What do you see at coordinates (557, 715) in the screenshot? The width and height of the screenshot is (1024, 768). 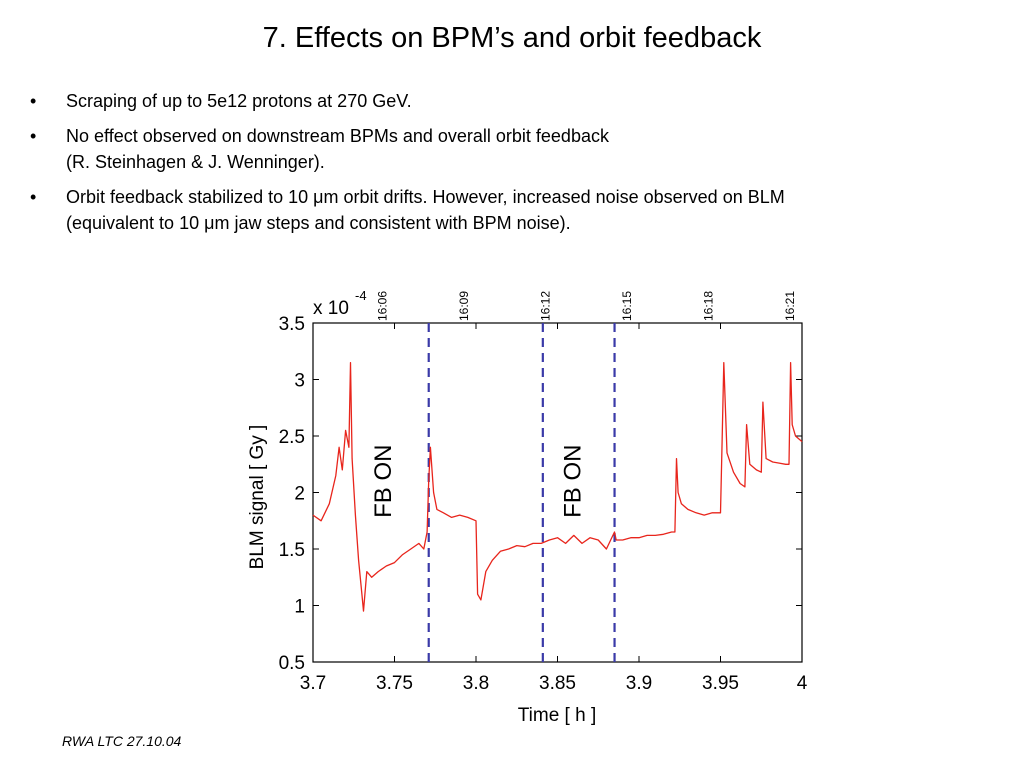 I see `x-axis-label: Time [ h ]` at bounding box center [557, 715].